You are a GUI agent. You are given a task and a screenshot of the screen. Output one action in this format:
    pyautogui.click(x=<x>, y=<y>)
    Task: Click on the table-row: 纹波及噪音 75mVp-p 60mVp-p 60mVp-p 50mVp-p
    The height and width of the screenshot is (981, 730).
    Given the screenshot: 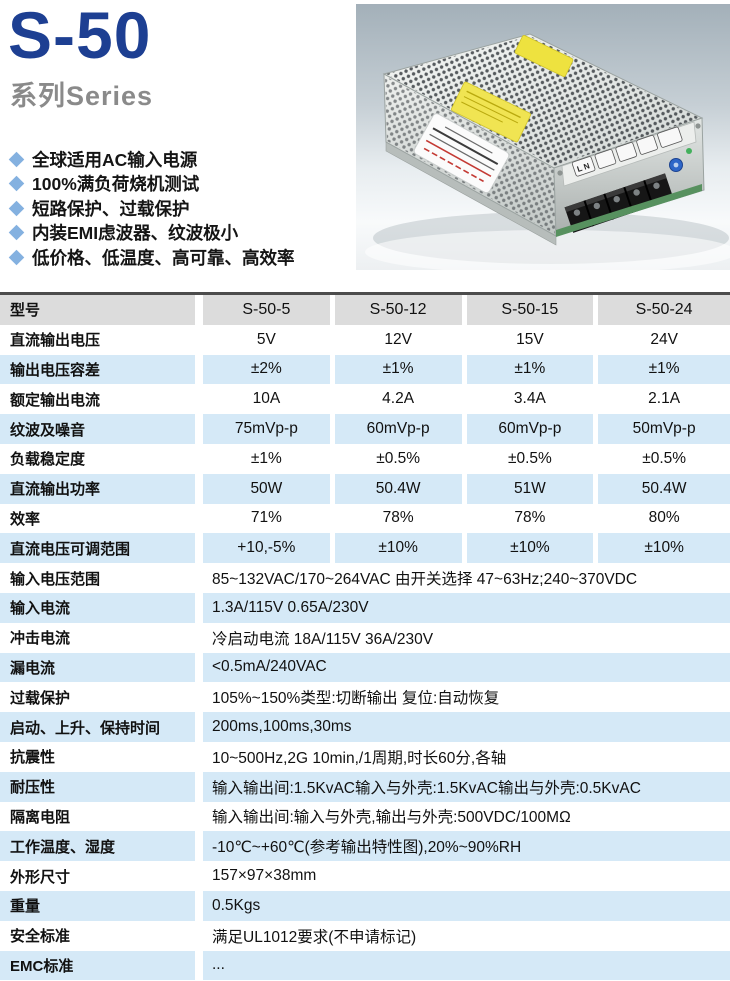 What is the action you would take?
    pyautogui.click(x=365, y=429)
    